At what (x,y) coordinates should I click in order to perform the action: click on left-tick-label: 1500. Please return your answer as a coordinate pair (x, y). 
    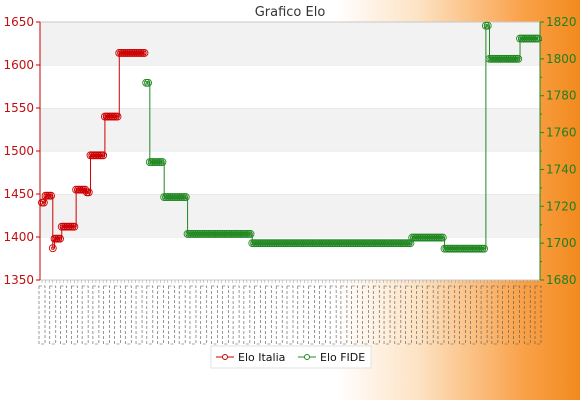
    Looking at the image, I should click on (18, 151).